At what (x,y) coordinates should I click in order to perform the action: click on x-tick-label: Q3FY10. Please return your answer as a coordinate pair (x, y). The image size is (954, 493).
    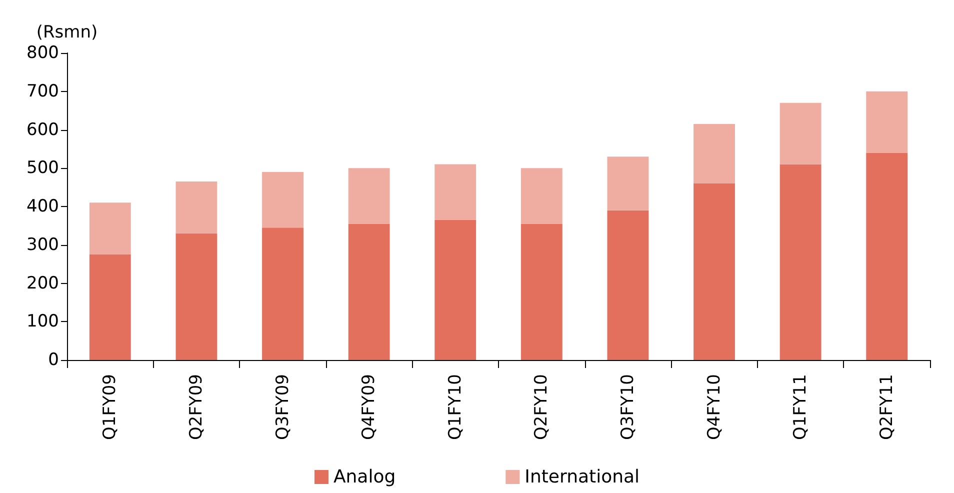
    Looking at the image, I should click on (628, 407).